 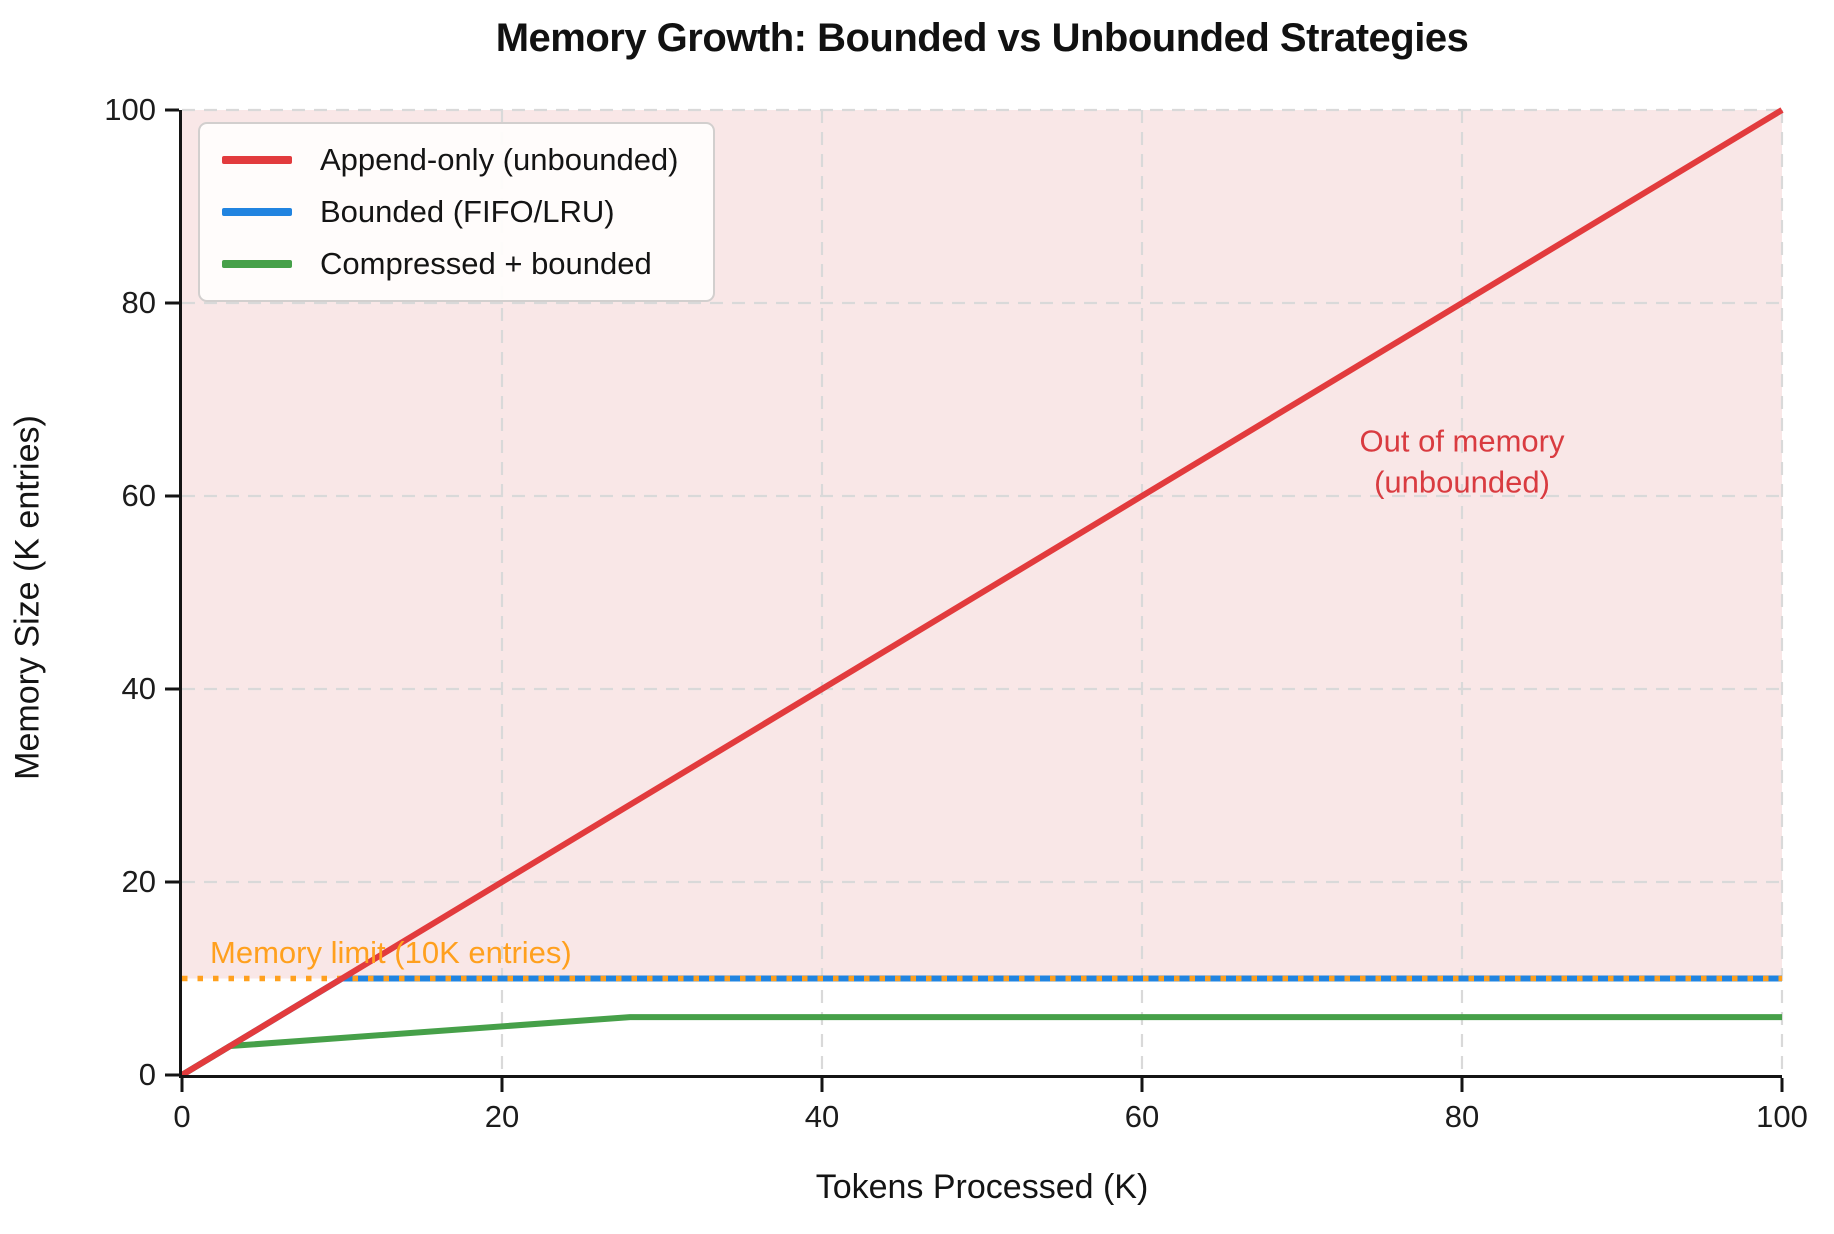 What do you see at coordinates (982, 1187) in the screenshot?
I see `x-axis-label: Tokens Processed (K)` at bounding box center [982, 1187].